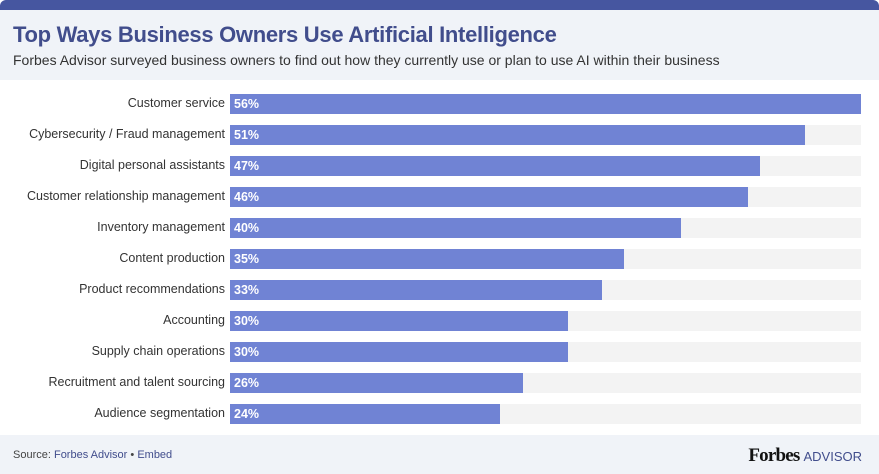 The image size is (879, 474). I want to click on bar-row: Digital personal assistants 47%, so click(439, 166).